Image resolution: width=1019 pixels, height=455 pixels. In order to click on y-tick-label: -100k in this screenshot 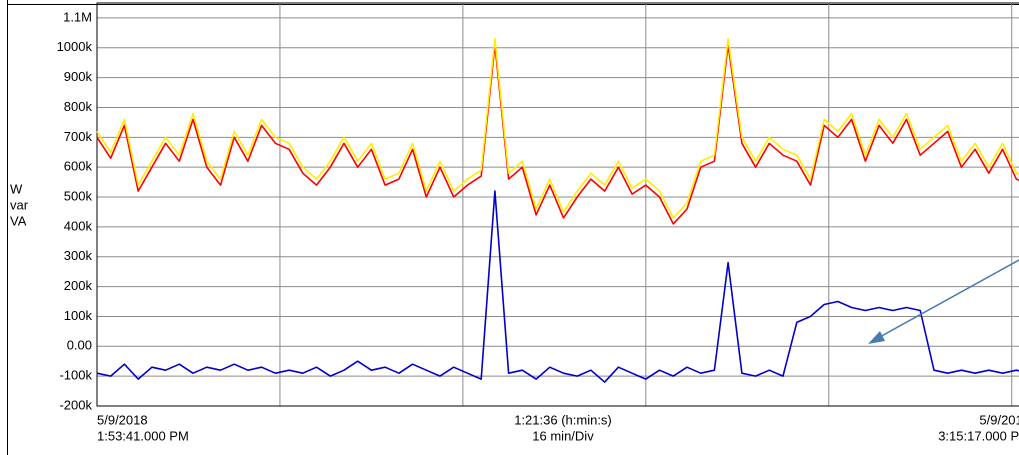, I will do `click(75, 375)`.